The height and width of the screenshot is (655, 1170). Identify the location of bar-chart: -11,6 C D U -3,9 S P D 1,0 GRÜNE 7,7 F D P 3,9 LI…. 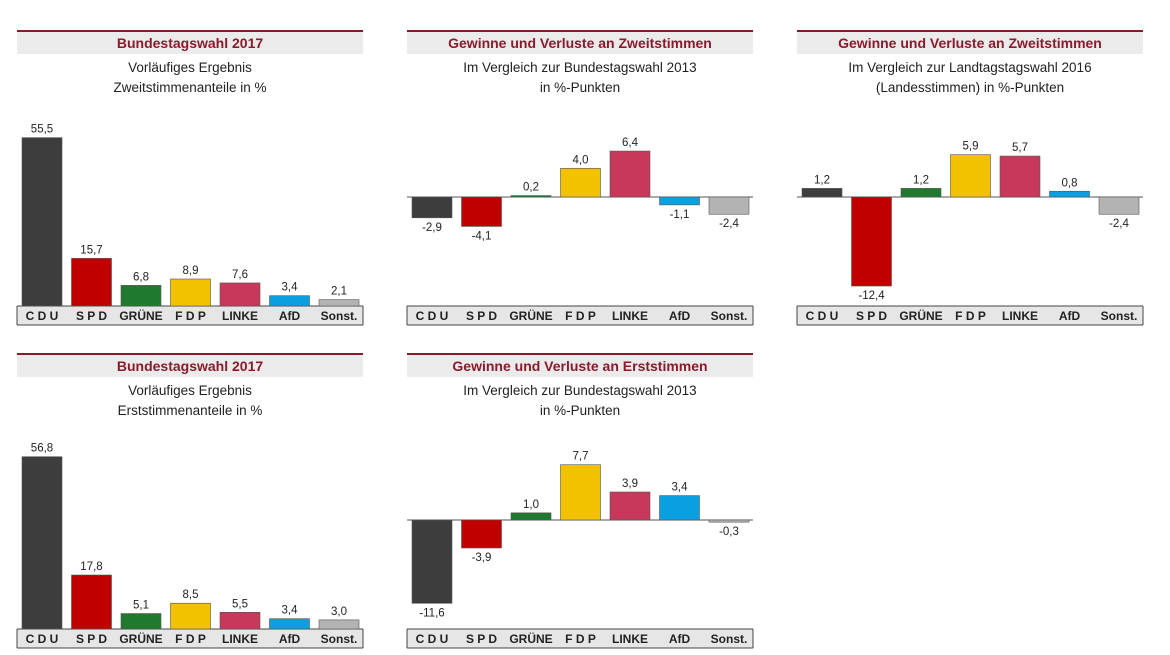
(580, 550).